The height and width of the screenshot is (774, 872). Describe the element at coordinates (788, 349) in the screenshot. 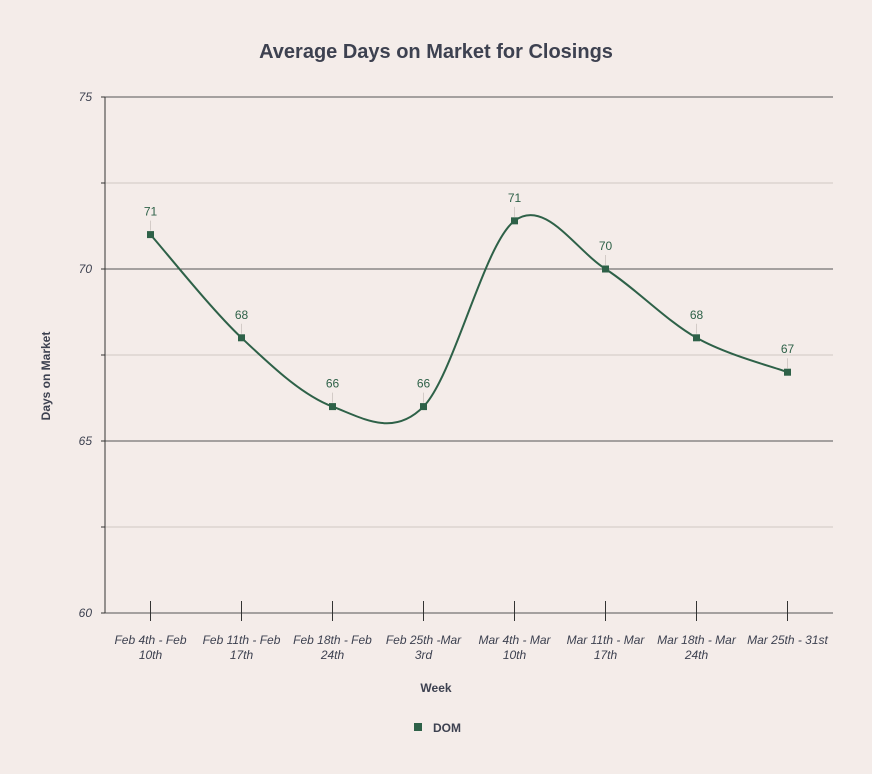

I see `data-label: 67` at that location.